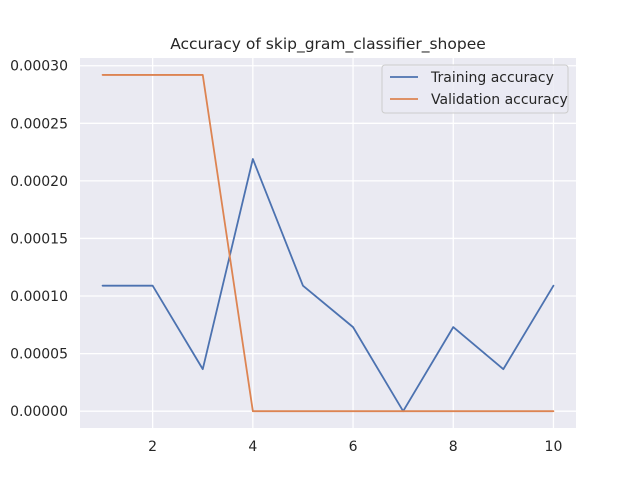 The image size is (640, 480). I want to click on y-tick-label: 0.00015, so click(39, 239).